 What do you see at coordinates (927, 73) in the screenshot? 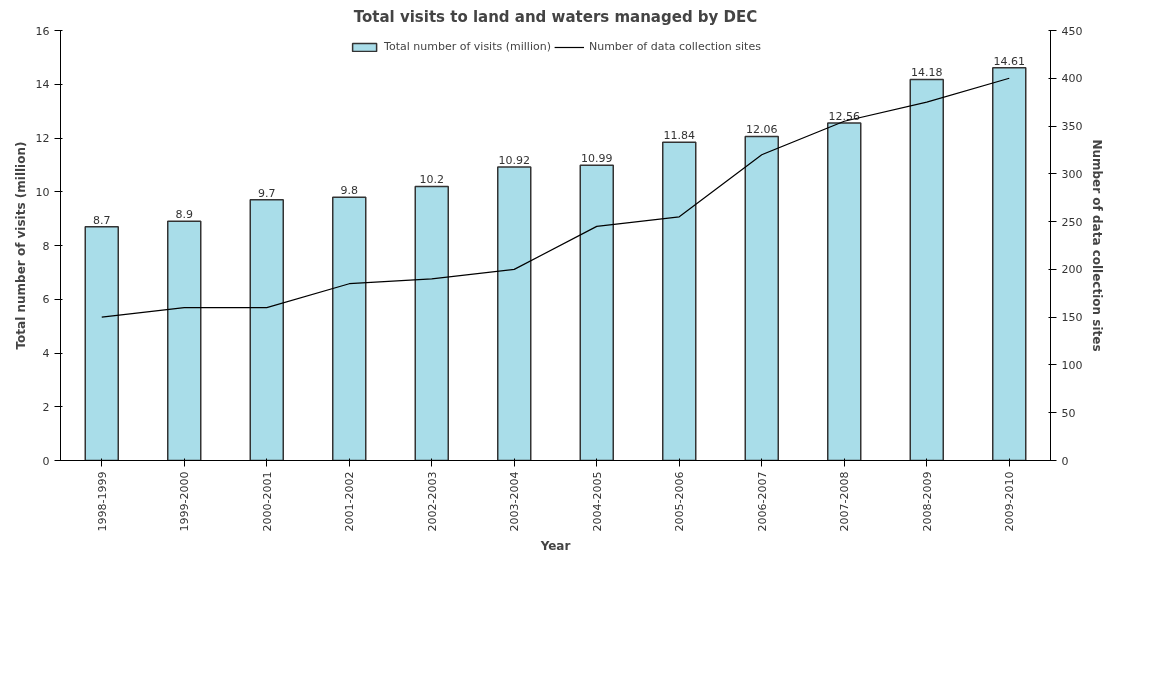
I see `data-label: 14.18` at bounding box center [927, 73].